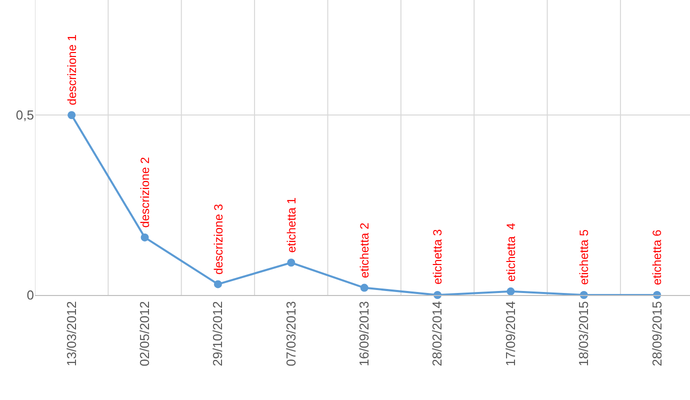 The width and height of the screenshot is (690, 400). I want to click on data-label: etichetta 2, so click(365, 250).